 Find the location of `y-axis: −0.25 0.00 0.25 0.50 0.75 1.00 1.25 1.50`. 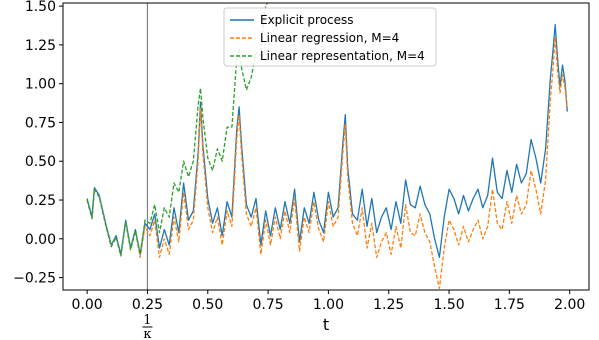

y-axis: −0.25 0.00 0.25 0.50 0.75 1.00 1.25 1.50 is located at coordinates (38, 143).